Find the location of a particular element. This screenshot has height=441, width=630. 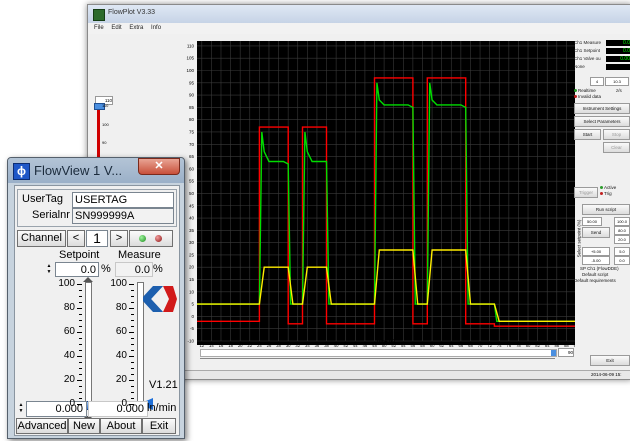

menu-file: File is located at coordinates (99, 28).